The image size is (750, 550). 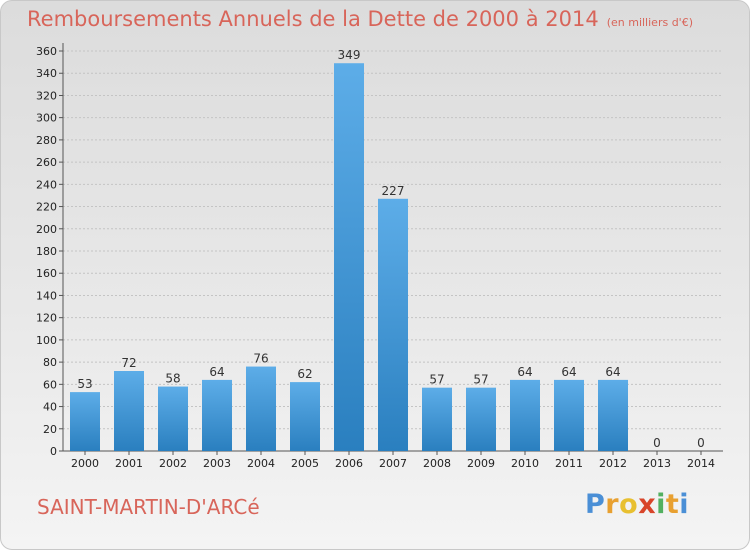 What do you see at coordinates (129, 411) in the screenshot?
I see `bar-2001` at bounding box center [129, 411].